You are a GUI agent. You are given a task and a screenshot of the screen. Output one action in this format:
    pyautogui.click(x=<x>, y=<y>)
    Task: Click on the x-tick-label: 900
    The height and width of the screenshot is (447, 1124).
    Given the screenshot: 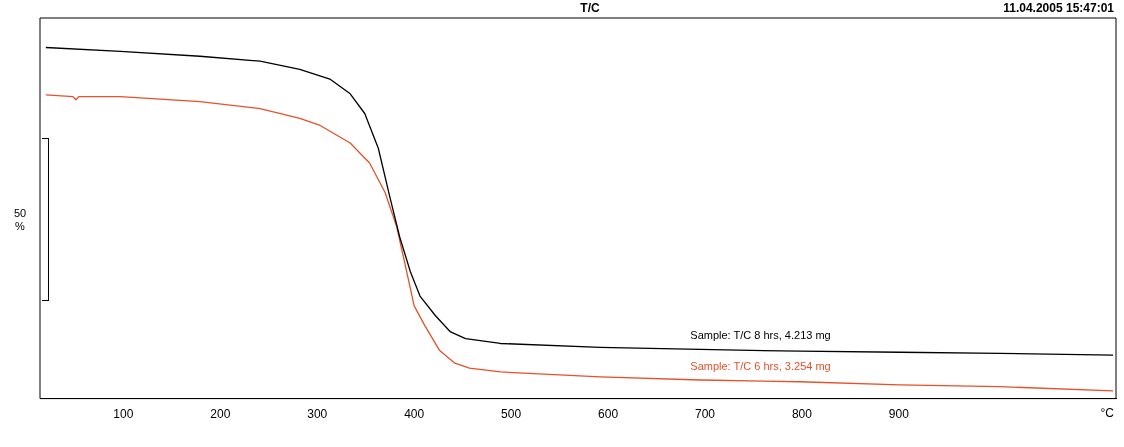 What is the action you would take?
    pyautogui.click(x=899, y=414)
    